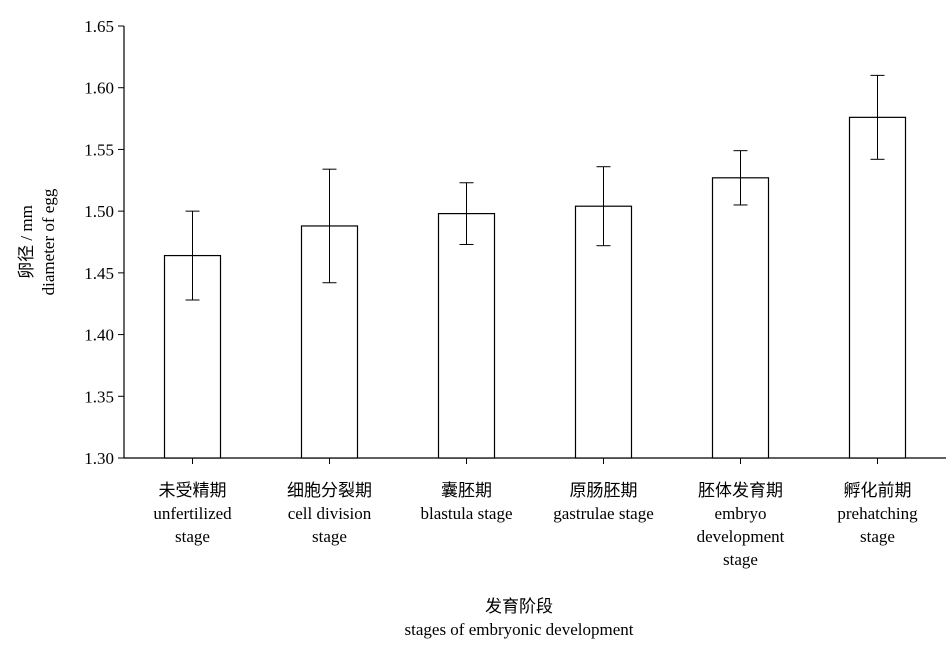 This screenshot has width=948, height=646. What do you see at coordinates (99, 458) in the screenshot?
I see `y-tick-label: 1.30` at bounding box center [99, 458].